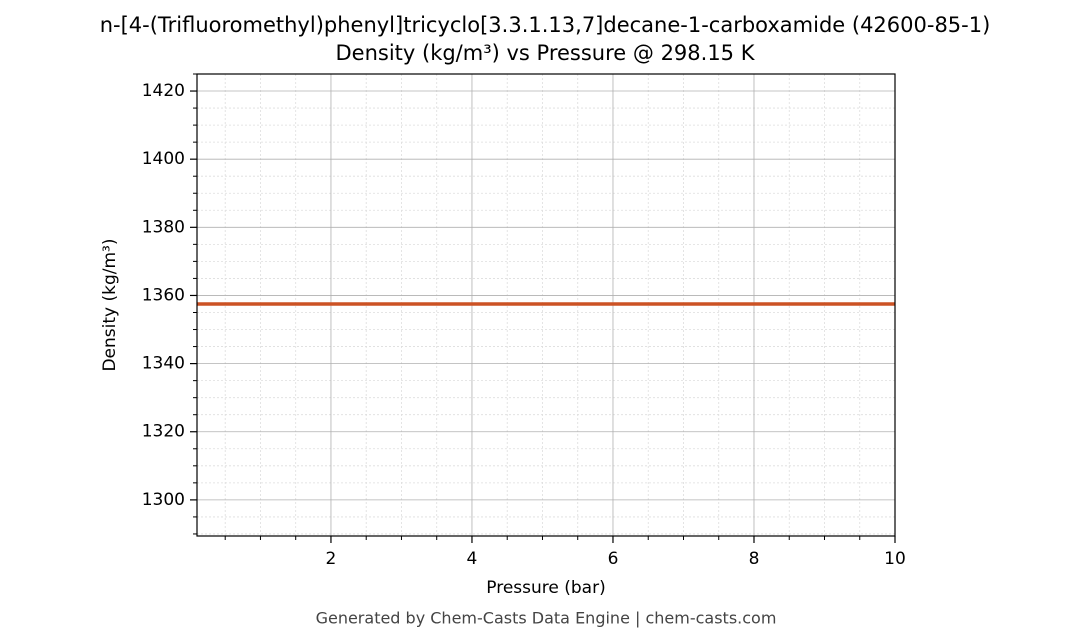  What do you see at coordinates (613, 559) in the screenshot?
I see `x-tick-label: 6` at bounding box center [613, 559].